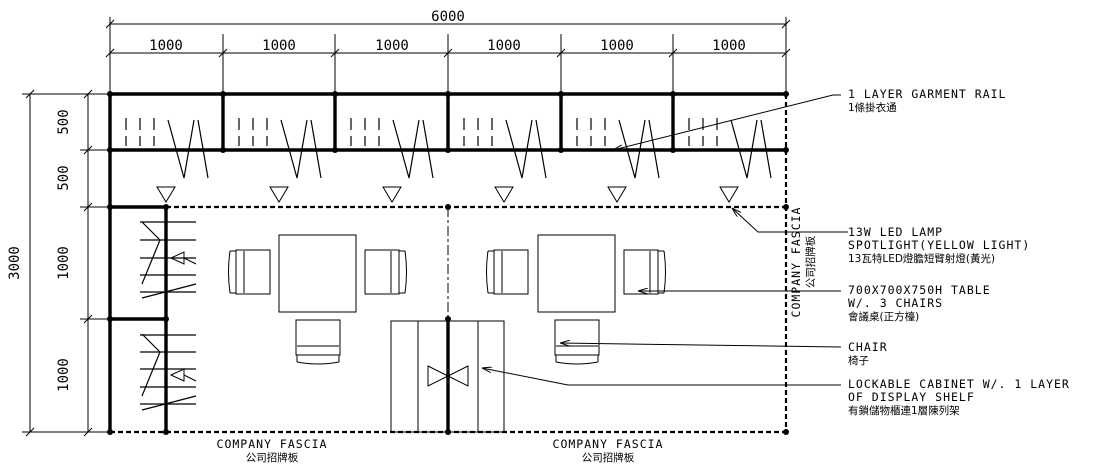 This screenshot has width=1099, height=468. I want to click on lockable-cabinet, so click(447, 376).